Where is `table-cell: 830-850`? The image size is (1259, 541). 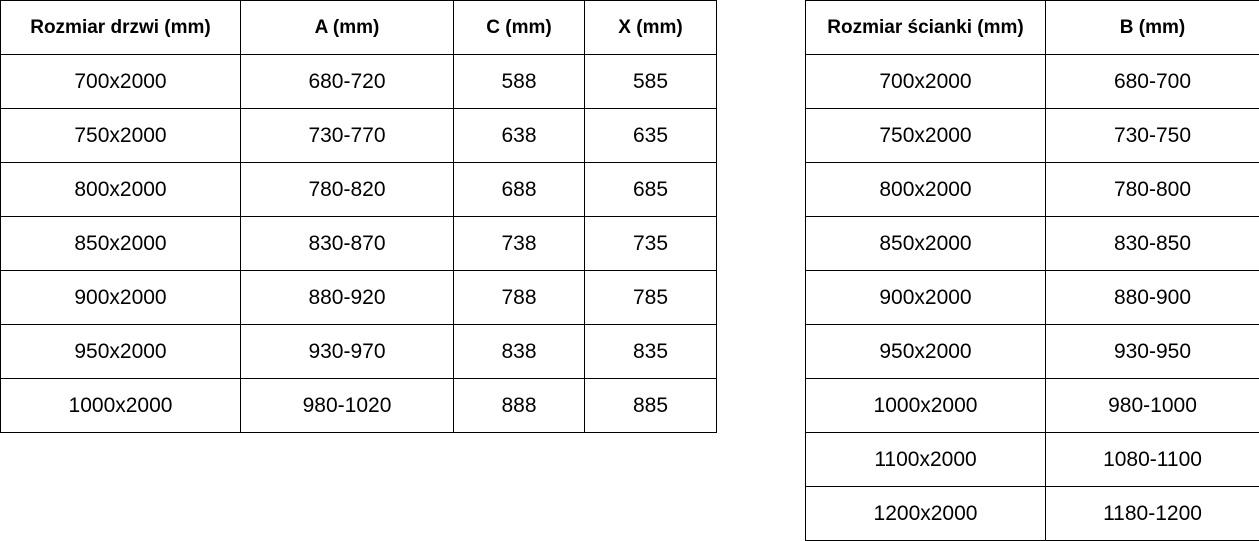 table-cell: 830-850 is located at coordinates (1152, 243).